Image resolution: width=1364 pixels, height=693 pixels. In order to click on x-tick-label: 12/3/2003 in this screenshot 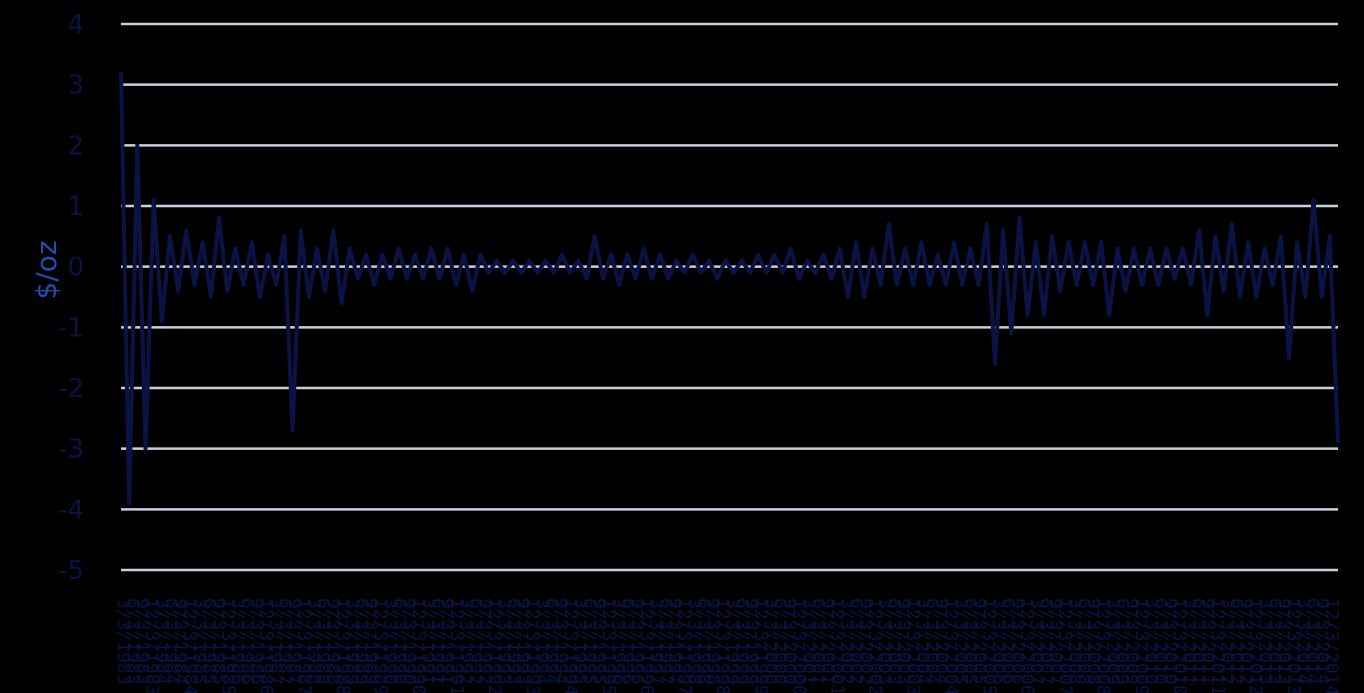, I will do `click(913, 645)`.